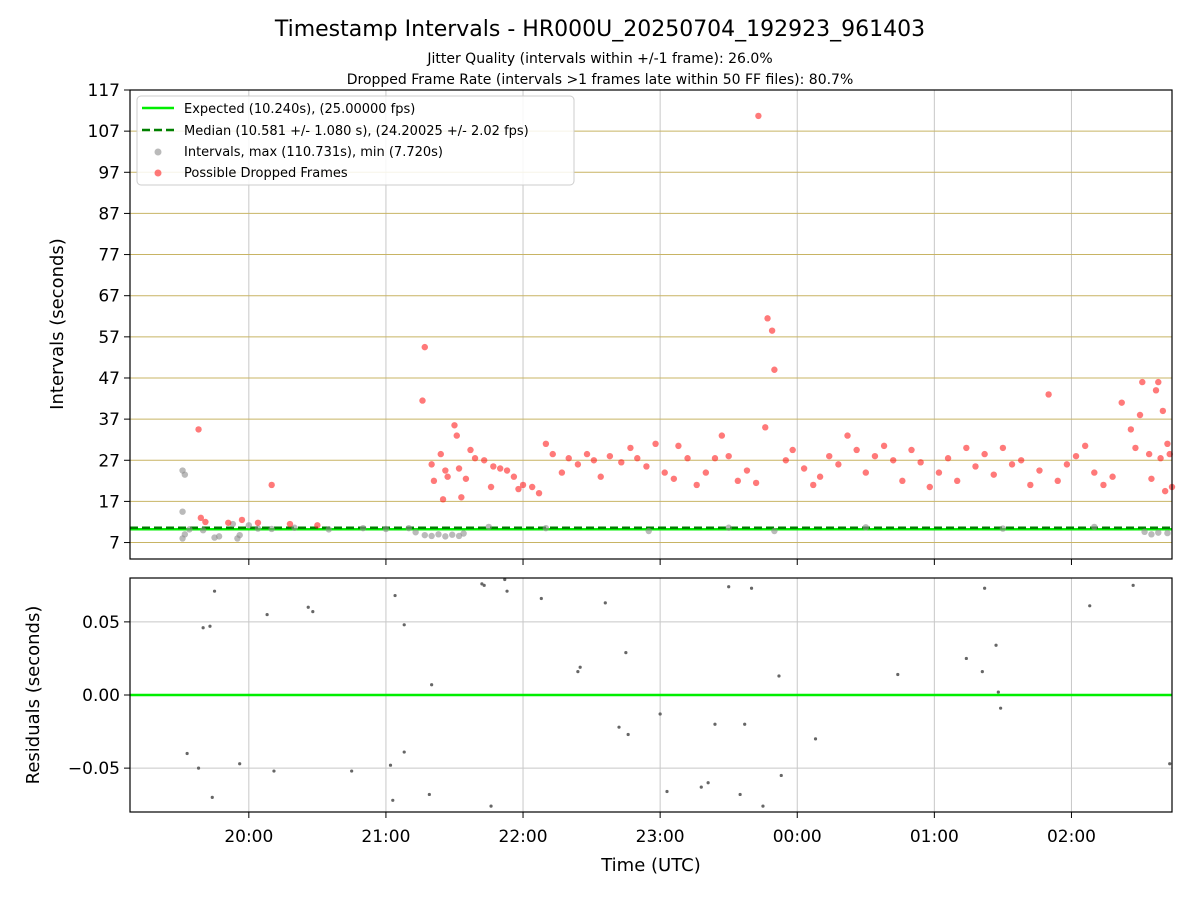 Image resolution: width=1200 pixels, height=900 pixels. I want to click on legend-marker-intervals, so click(158, 152).